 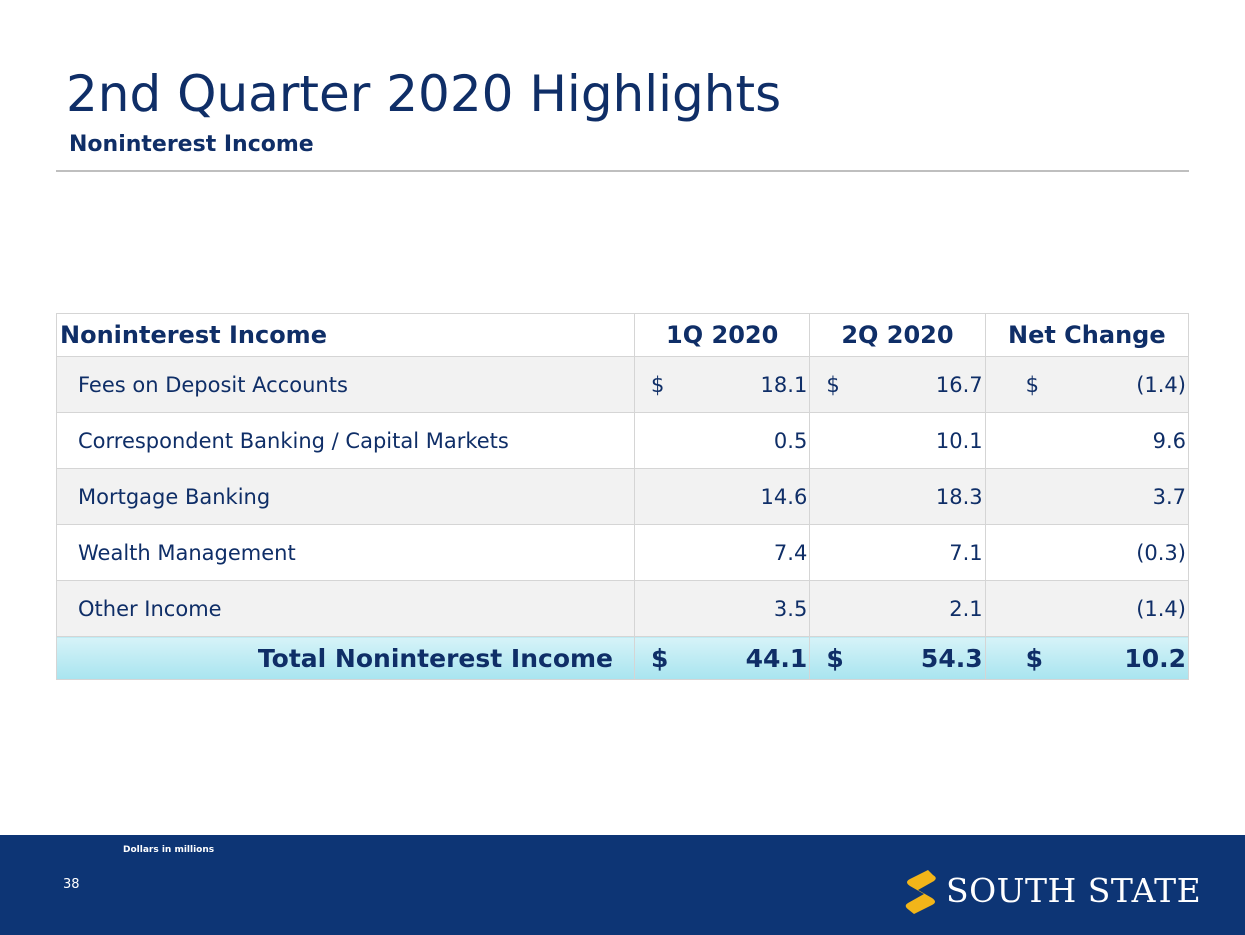 What do you see at coordinates (897, 384) in the screenshot?
I see `cell-2q2020: $16.7` at bounding box center [897, 384].